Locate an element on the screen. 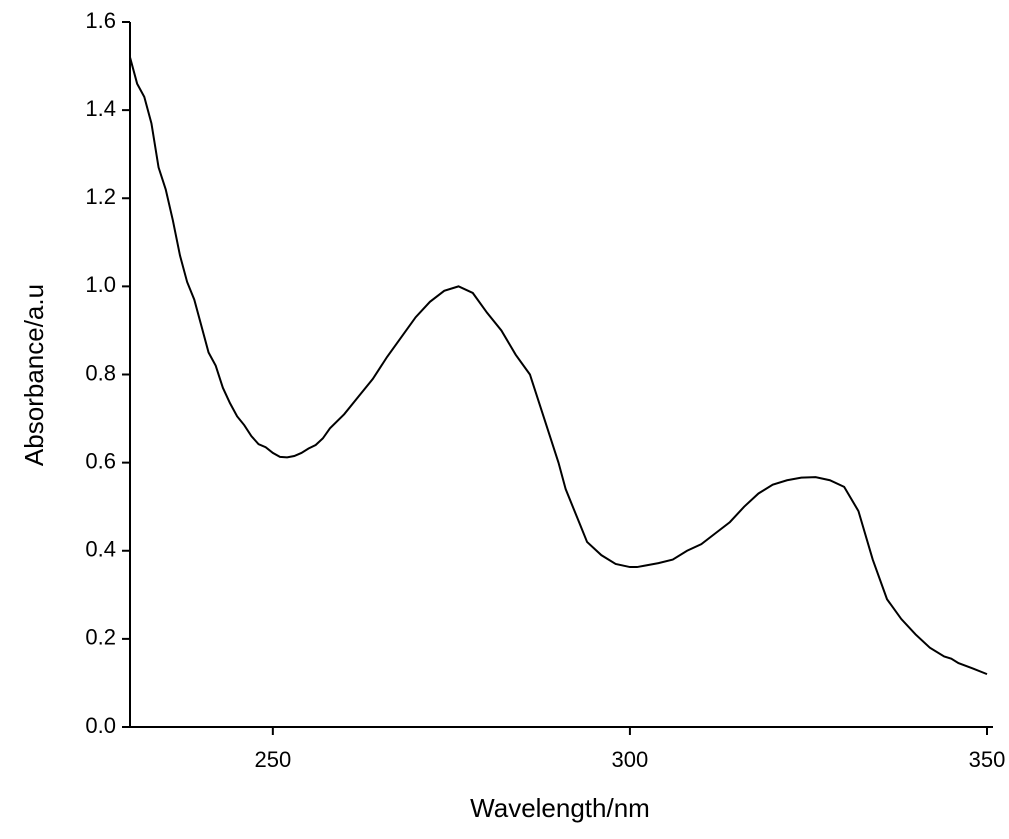 This screenshot has width=1009, height=839. x-tick-label: 350 is located at coordinates (987, 759).